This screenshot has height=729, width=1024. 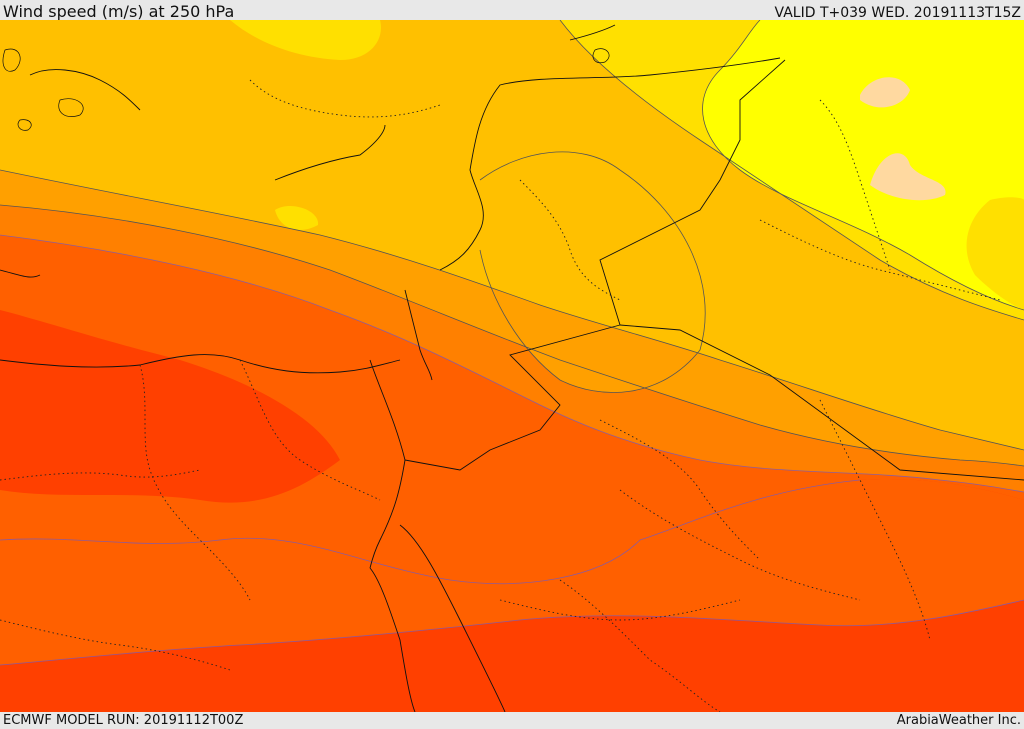 I want to click on band-1-fringe, so click(x=995, y=253).